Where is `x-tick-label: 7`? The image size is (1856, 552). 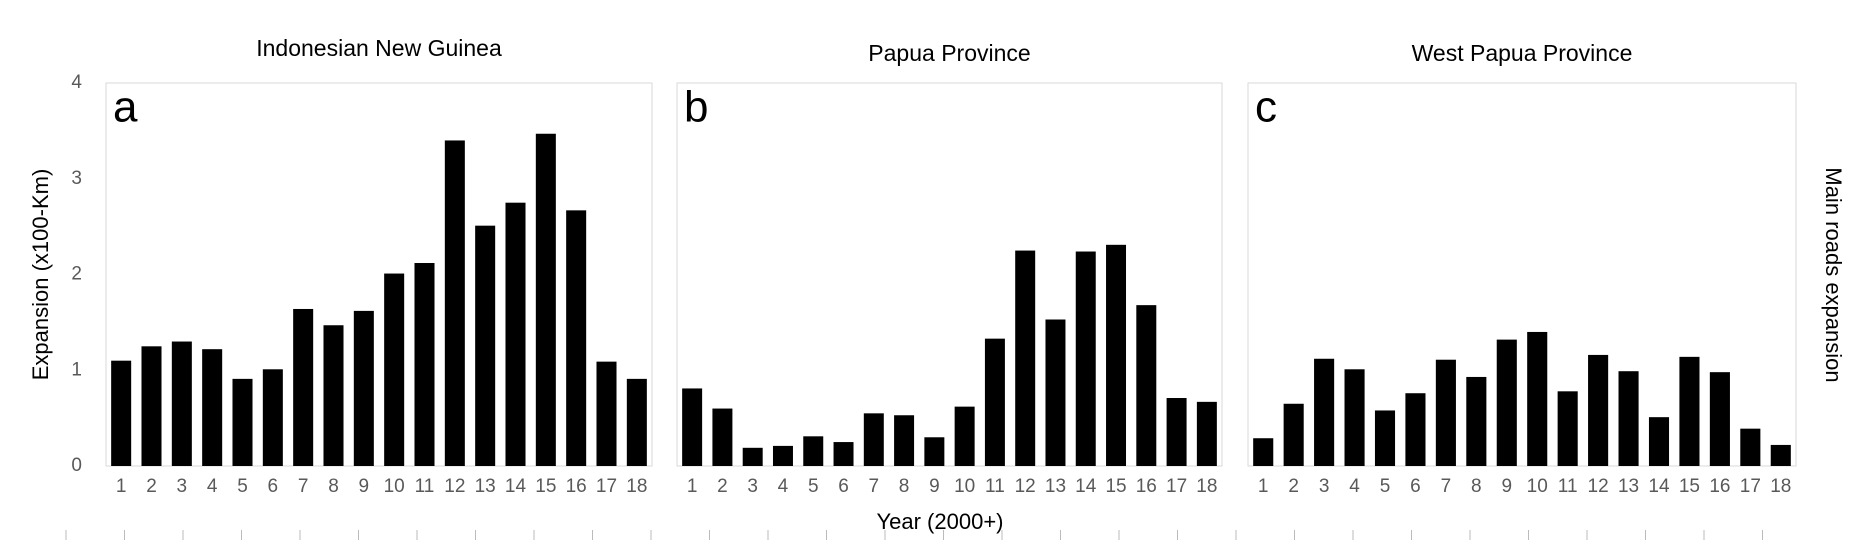 x-tick-label: 7 is located at coordinates (303, 486).